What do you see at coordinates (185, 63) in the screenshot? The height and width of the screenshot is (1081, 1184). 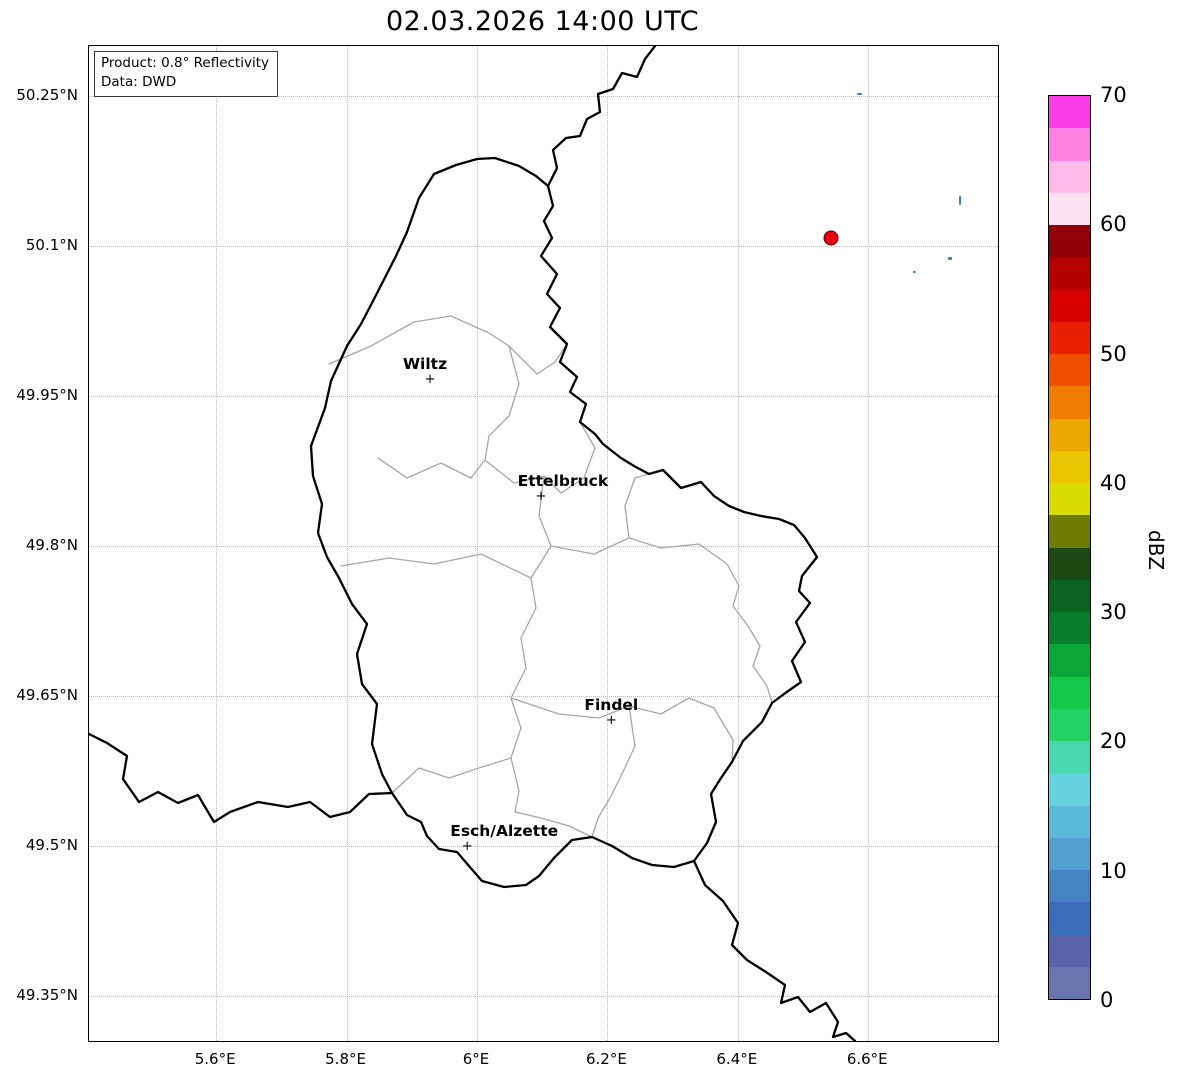 I see `product-info-line1: Product: 0.8° Reflectivity` at bounding box center [185, 63].